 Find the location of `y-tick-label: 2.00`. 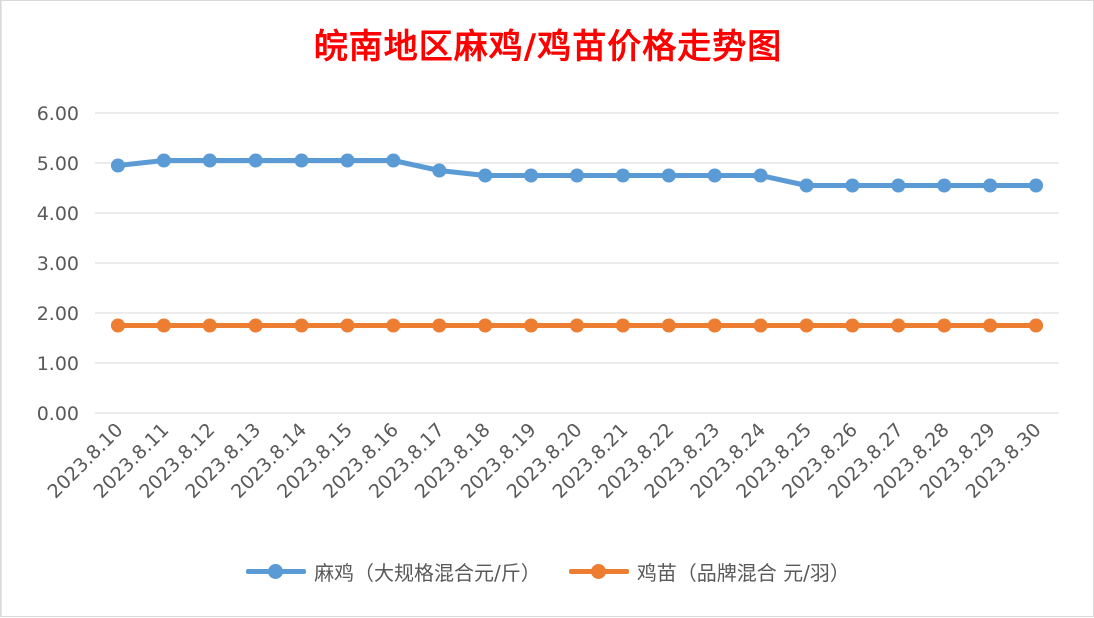

y-tick-label: 2.00 is located at coordinates (58, 314).